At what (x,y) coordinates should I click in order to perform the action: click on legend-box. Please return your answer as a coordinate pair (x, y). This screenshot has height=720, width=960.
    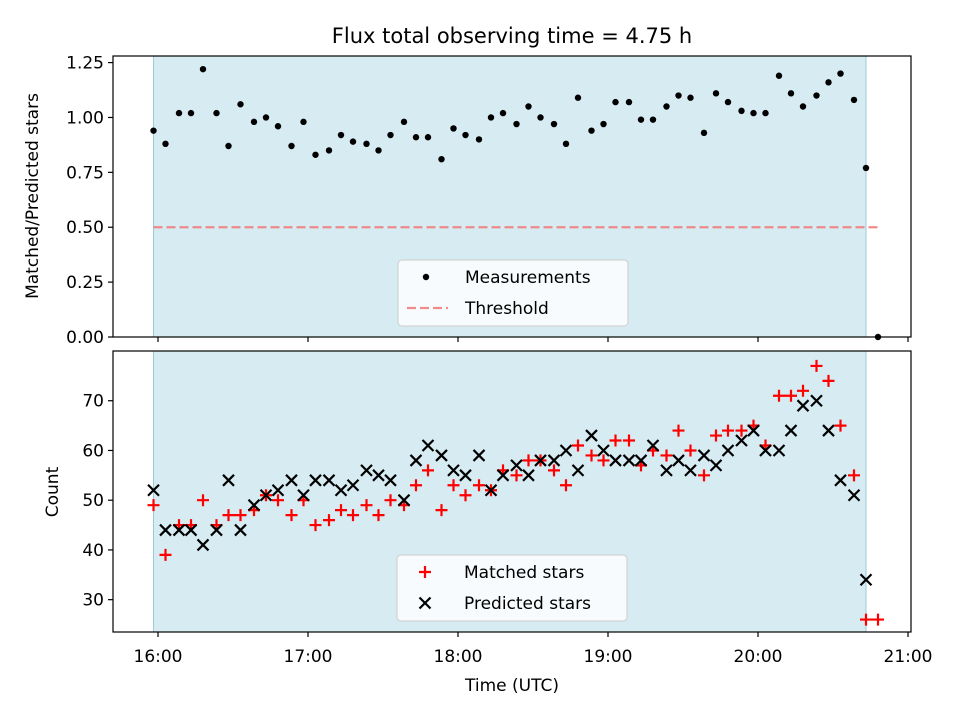
    Looking at the image, I should click on (512, 588).